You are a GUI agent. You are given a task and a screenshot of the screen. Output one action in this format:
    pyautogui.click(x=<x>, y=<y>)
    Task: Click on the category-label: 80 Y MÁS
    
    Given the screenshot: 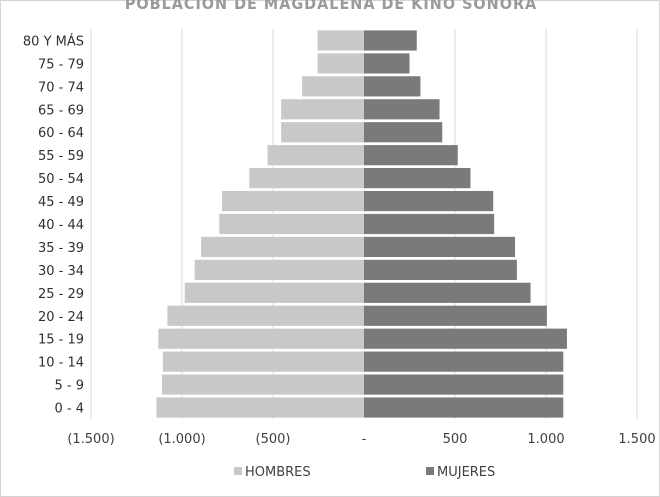 What is the action you would take?
    pyautogui.click(x=53, y=41)
    